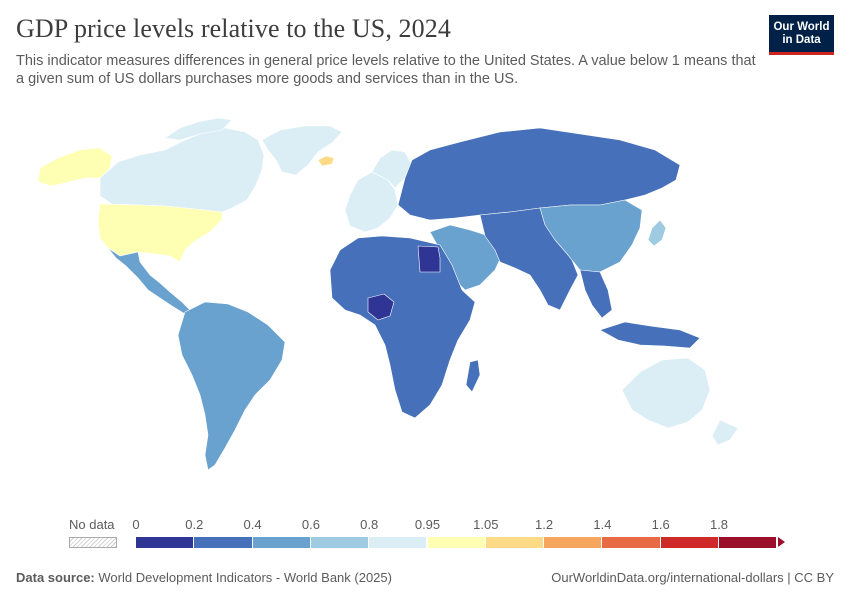 This screenshot has height=600, width=850. I want to click on map-region-nigeria, so click(381, 307).